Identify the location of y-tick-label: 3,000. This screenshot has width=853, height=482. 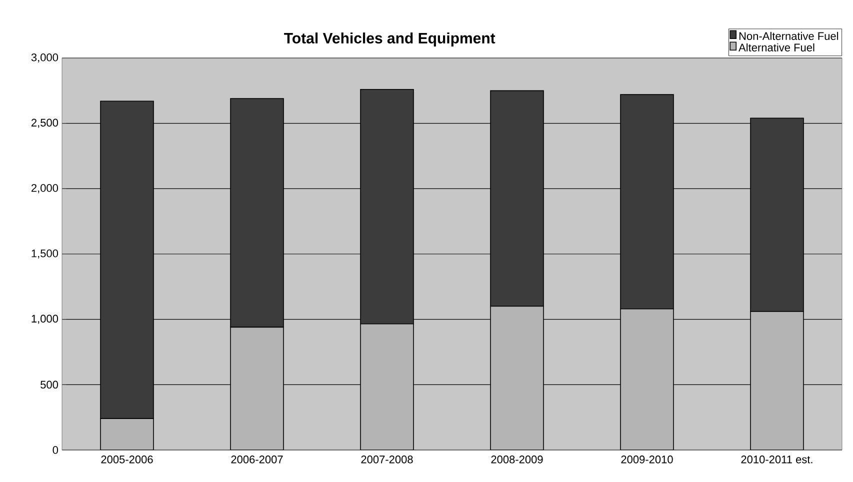
(44, 58).